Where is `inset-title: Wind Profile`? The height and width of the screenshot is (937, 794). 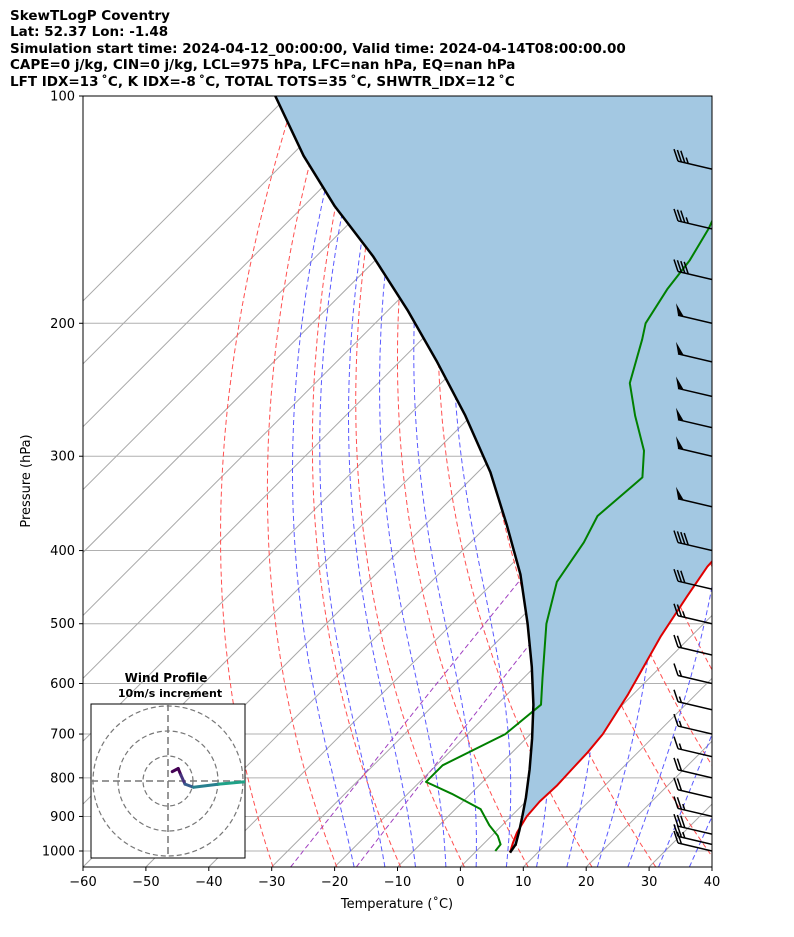 inset-title: Wind Profile is located at coordinates (166, 678).